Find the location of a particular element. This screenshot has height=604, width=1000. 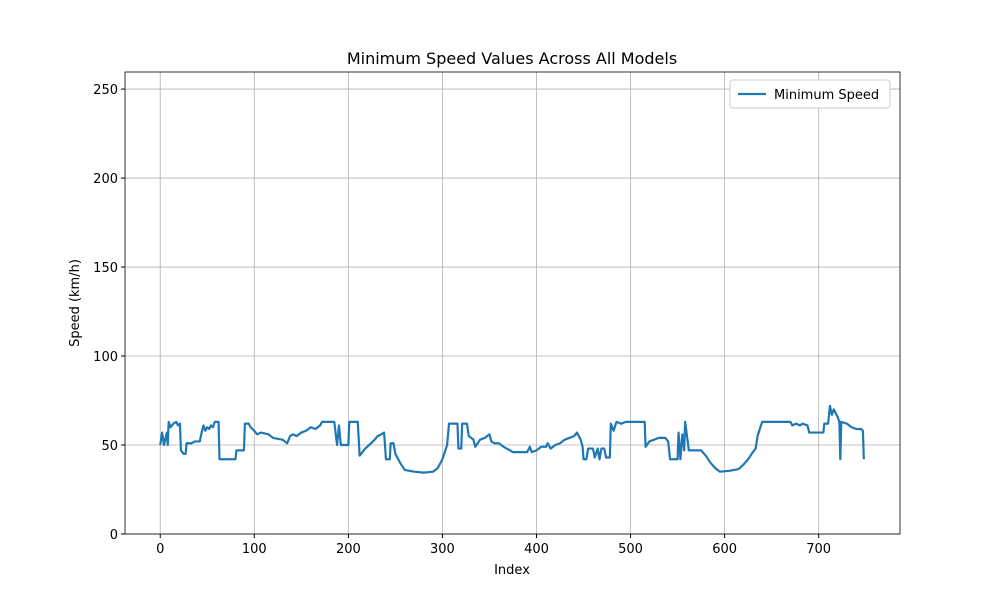

x-tick-label: 500 is located at coordinates (630, 549).